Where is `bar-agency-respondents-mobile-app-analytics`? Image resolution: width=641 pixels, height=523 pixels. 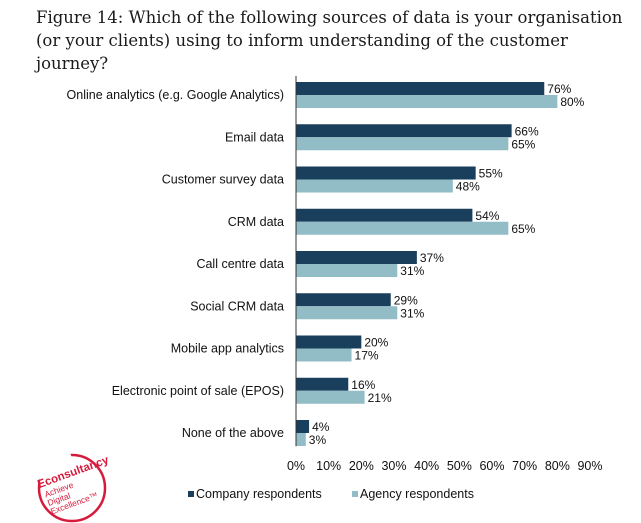
bar-agency-respondents-mobile-app-analytics is located at coordinates (324, 355).